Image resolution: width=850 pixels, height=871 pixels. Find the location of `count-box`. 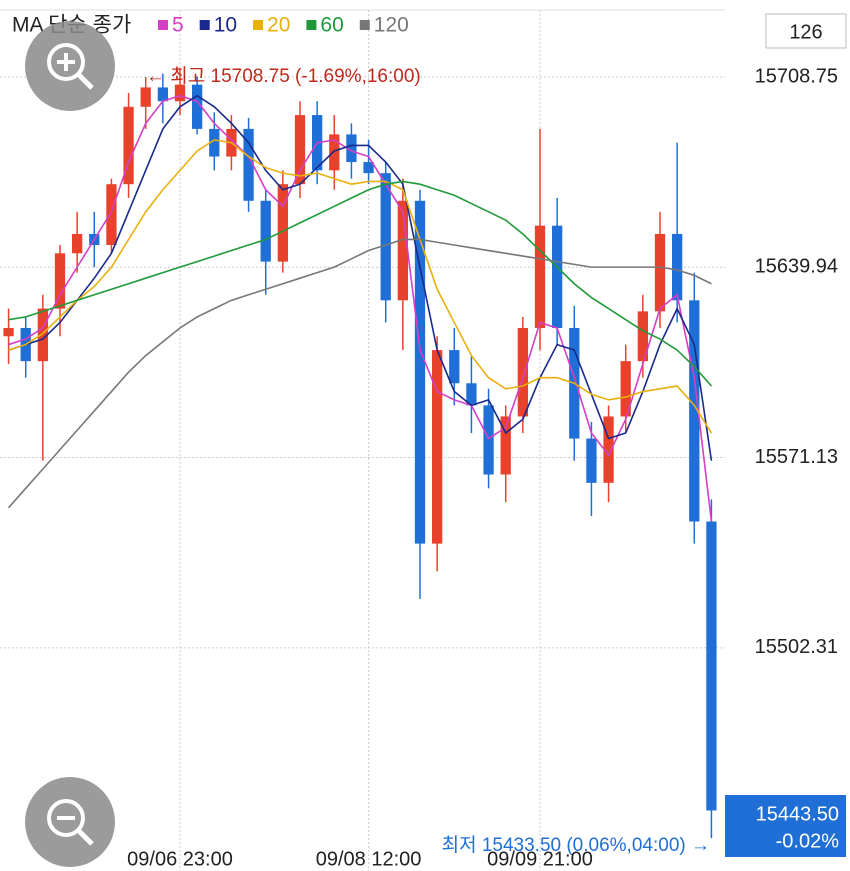

count-box is located at coordinates (806, 31).